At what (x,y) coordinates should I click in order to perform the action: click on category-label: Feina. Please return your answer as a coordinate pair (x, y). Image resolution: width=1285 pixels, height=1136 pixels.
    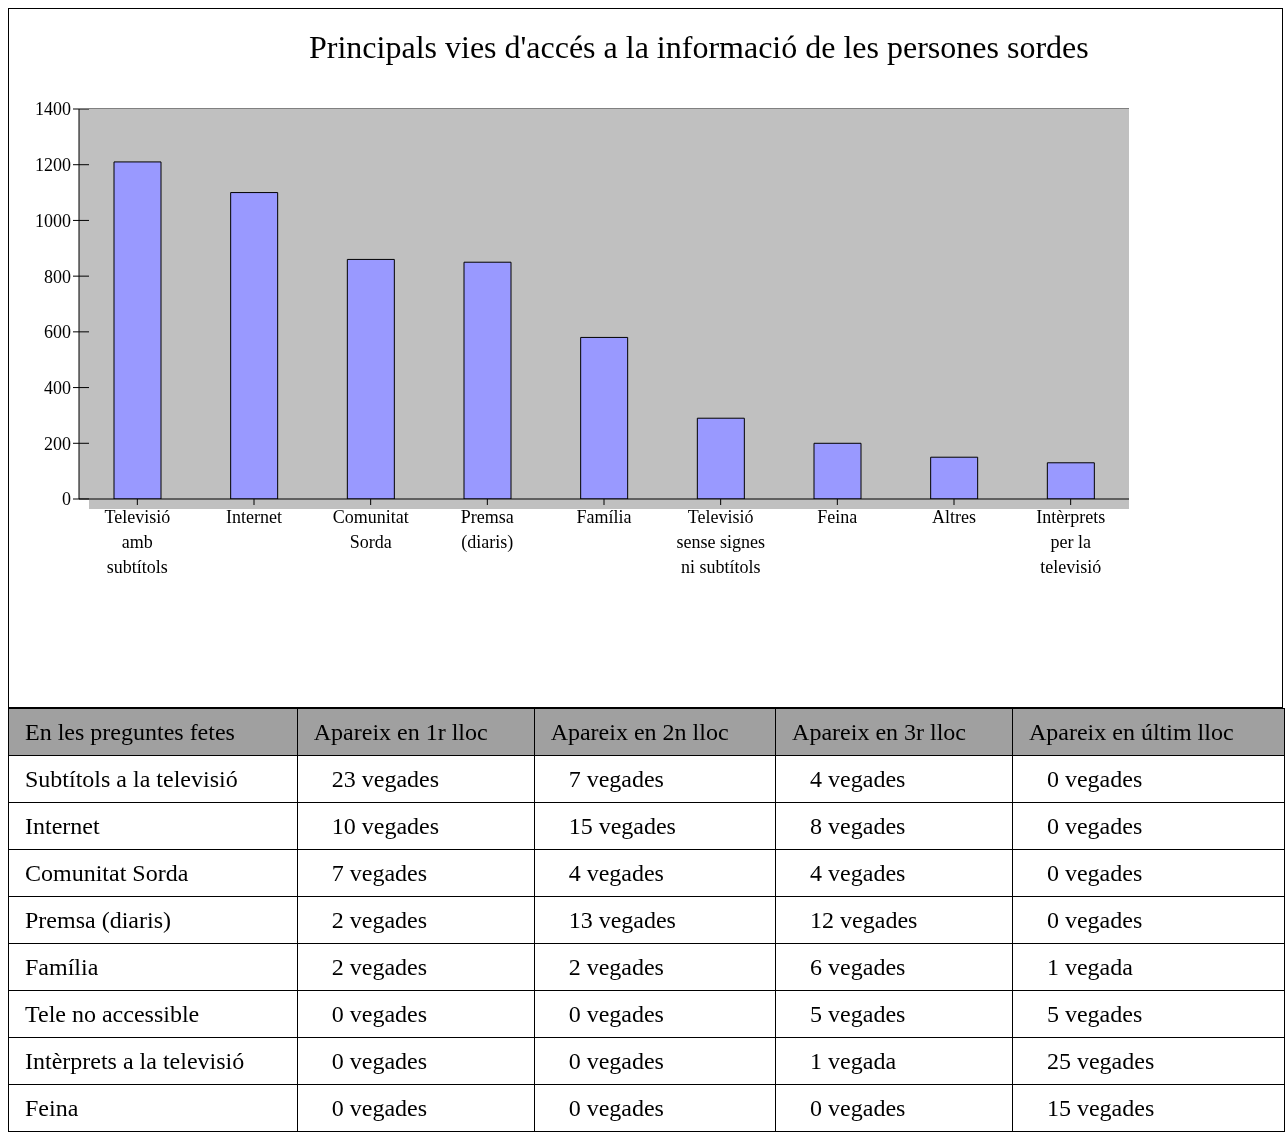
    Looking at the image, I should click on (52, 1107).